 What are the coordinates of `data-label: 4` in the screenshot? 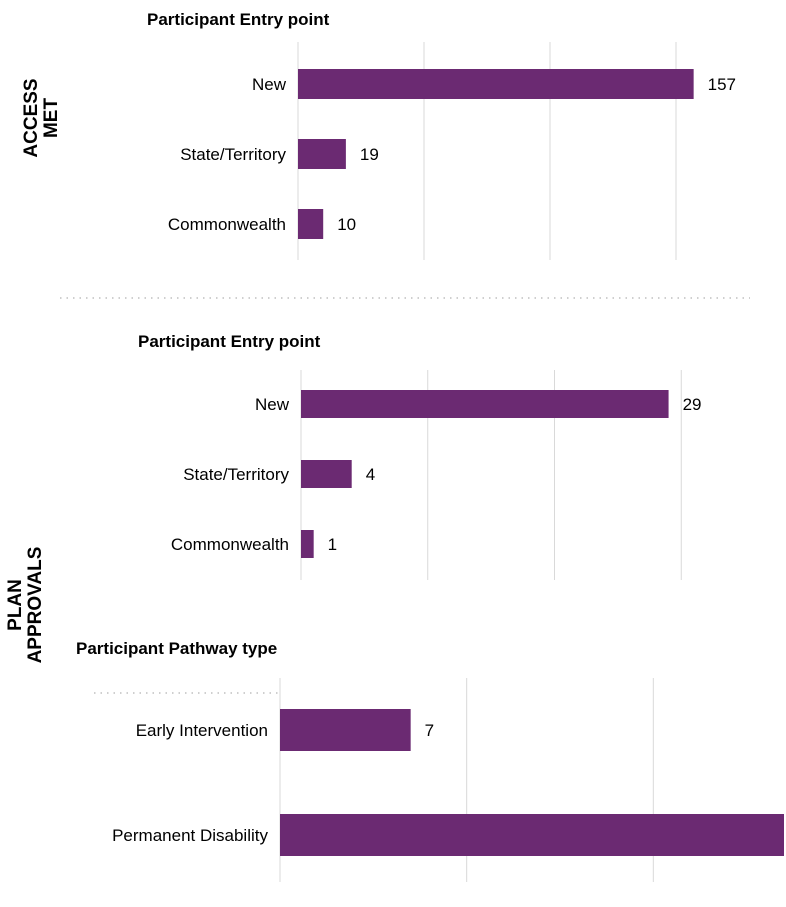 It's located at (370, 474).